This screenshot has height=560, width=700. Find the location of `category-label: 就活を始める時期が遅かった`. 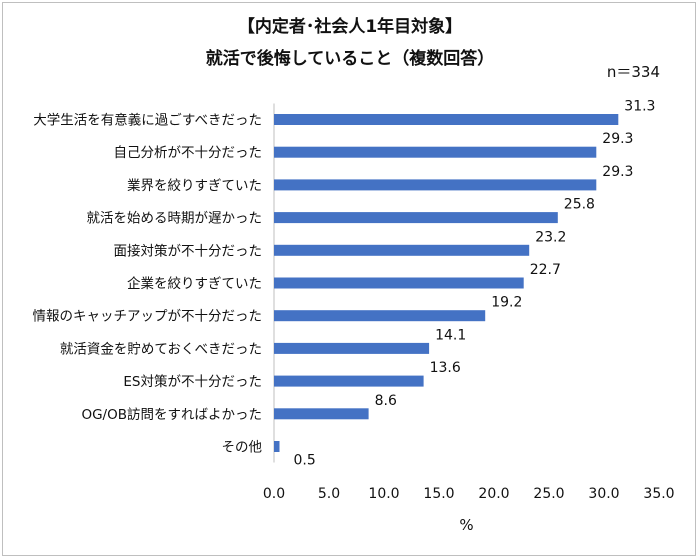

category-label: 就活を始める時期が遅かった is located at coordinates (175, 219).